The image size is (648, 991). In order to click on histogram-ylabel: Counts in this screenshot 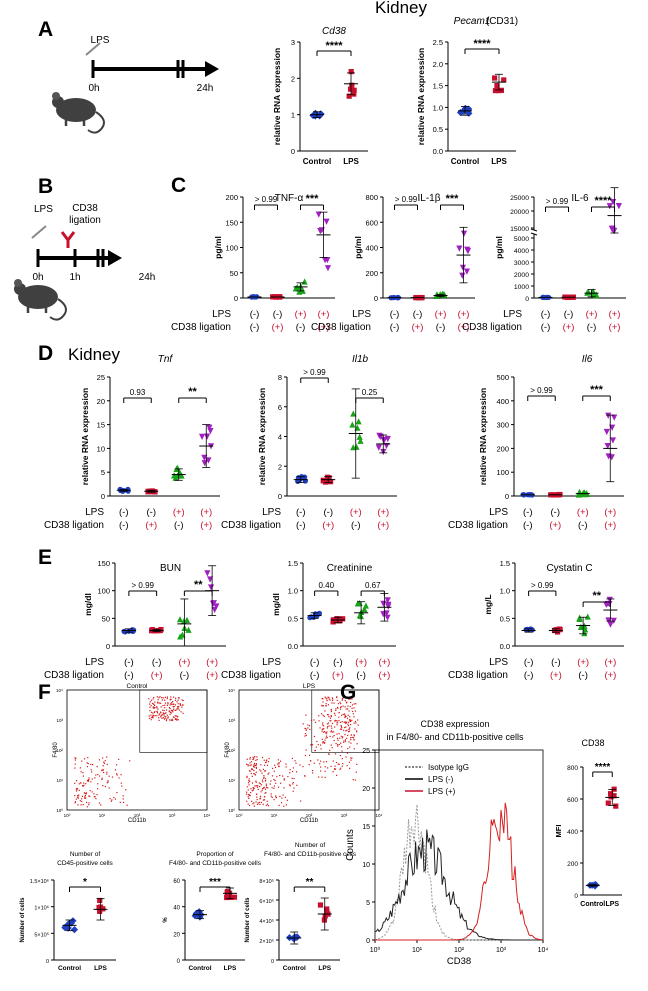, I will do `click(350, 845)`.